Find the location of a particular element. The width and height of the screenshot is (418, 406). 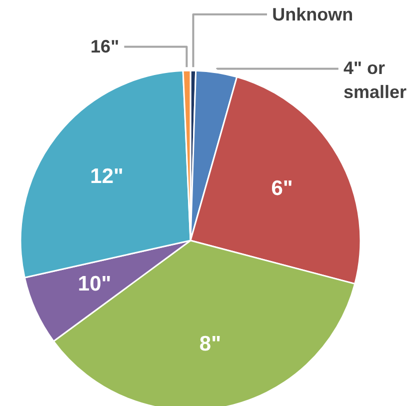

slice-label: 12" is located at coordinates (107, 176).